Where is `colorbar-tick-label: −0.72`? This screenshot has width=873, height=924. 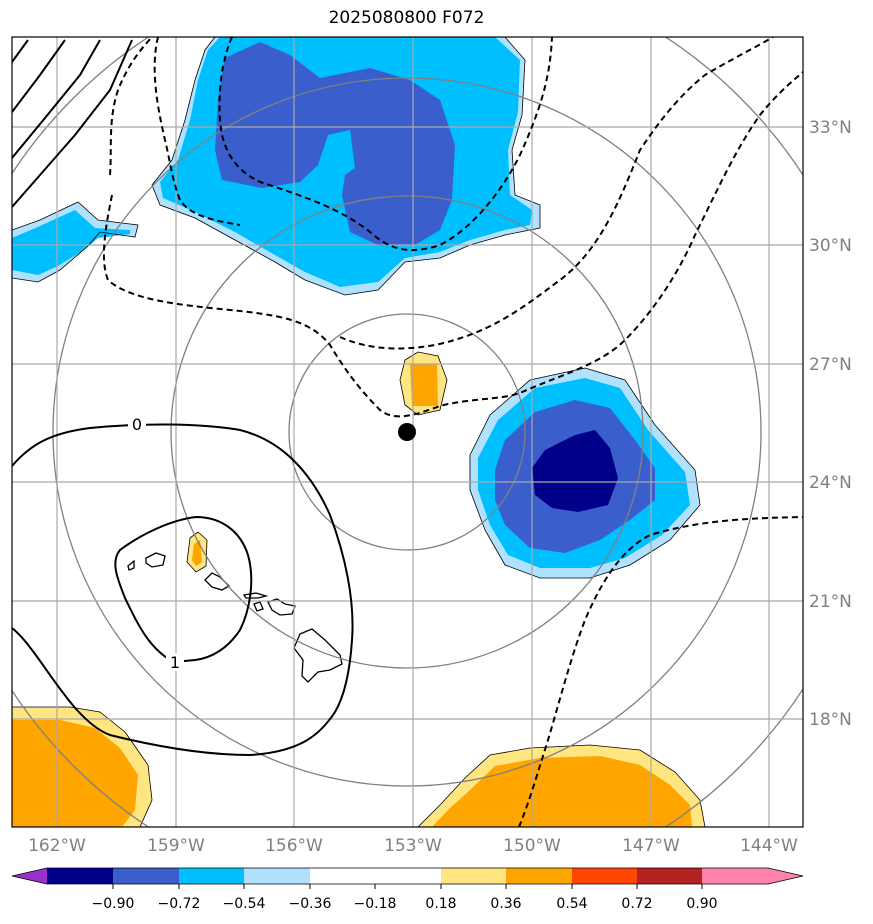
colorbar-tick-label: −0.72 is located at coordinates (179, 904).